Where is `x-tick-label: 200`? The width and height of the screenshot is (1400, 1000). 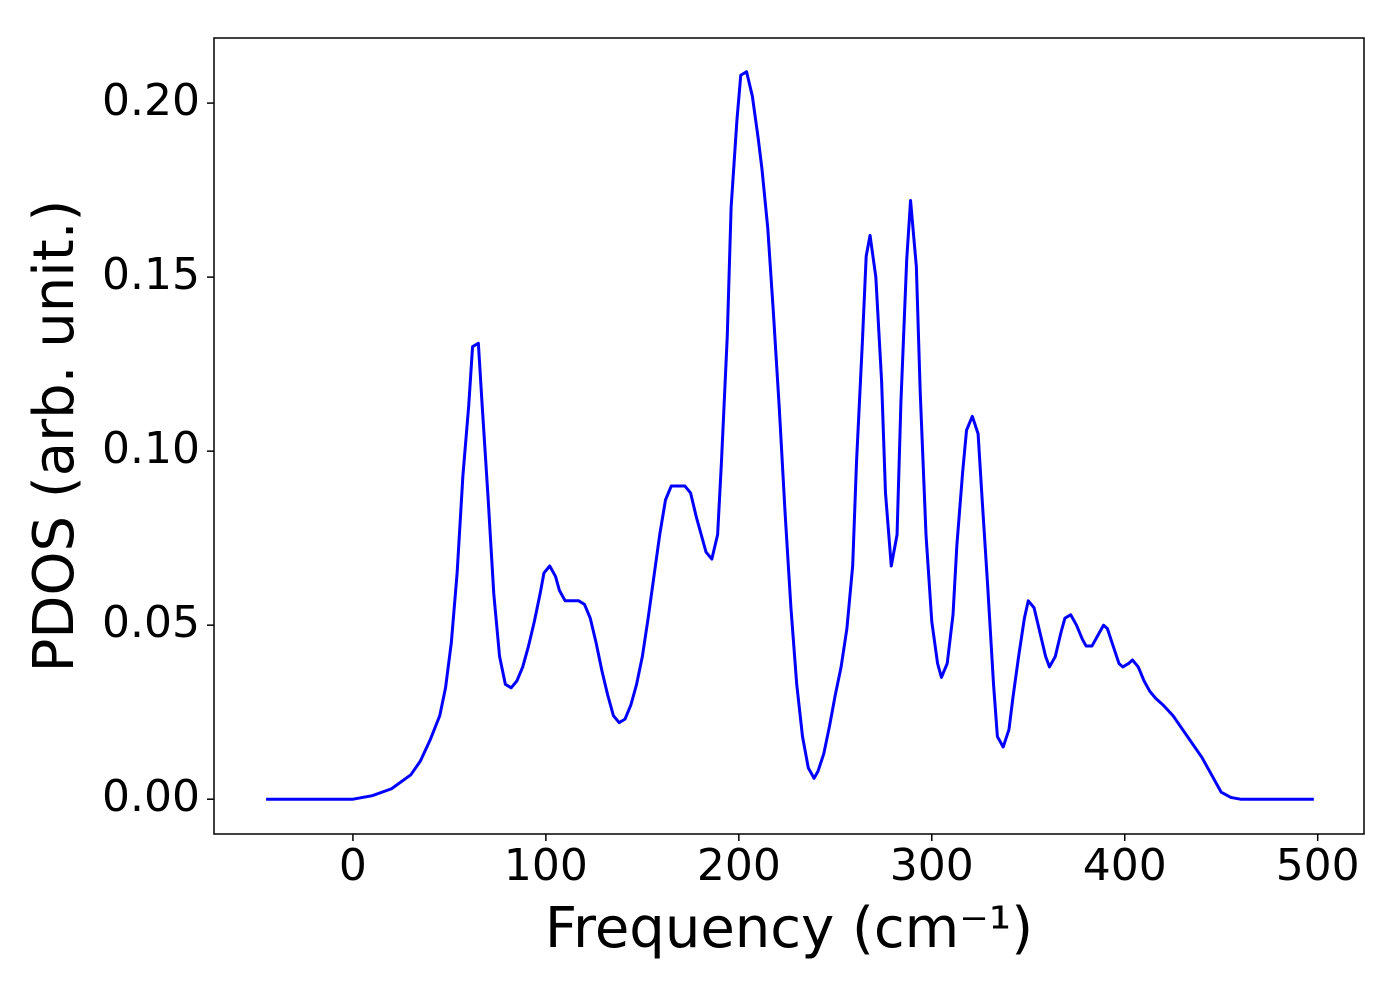 x-tick-label: 200 is located at coordinates (739, 865).